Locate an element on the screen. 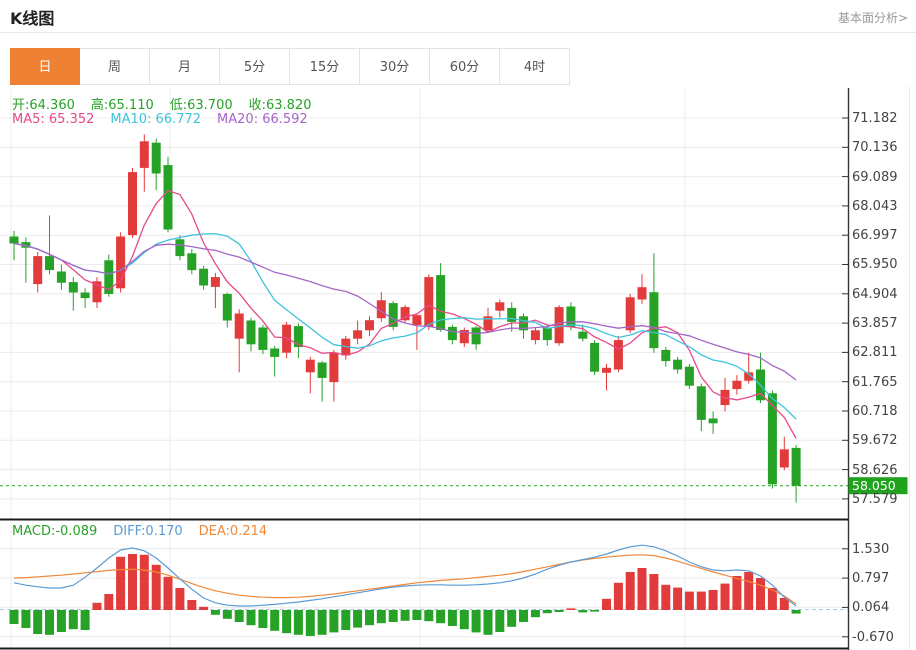 The image size is (916, 650). page-title: K线图 is located at coordinates (32, 18).